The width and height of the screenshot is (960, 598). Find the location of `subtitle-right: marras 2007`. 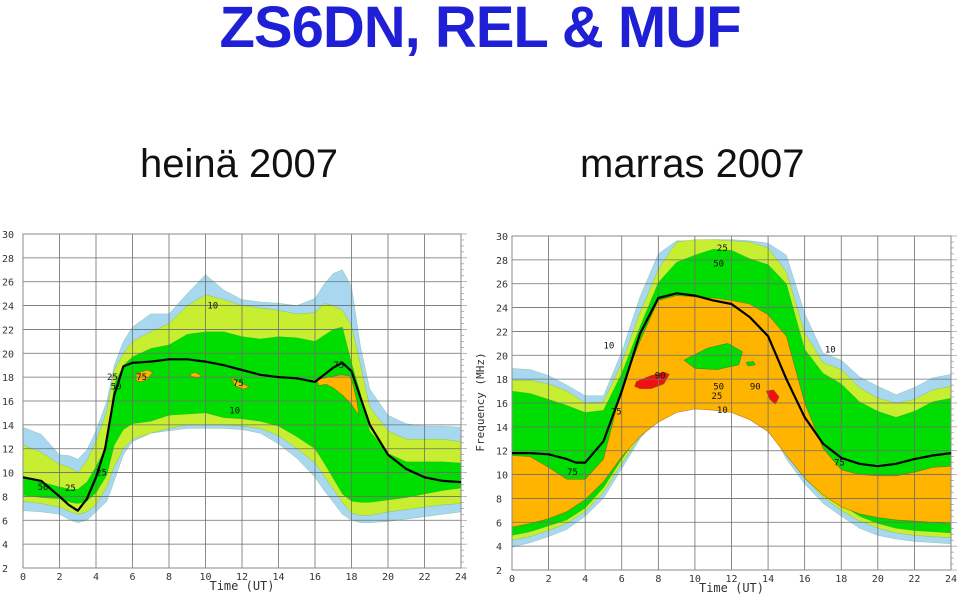

subtitle-right: marras 2007 is located at coordinates (692, 164).